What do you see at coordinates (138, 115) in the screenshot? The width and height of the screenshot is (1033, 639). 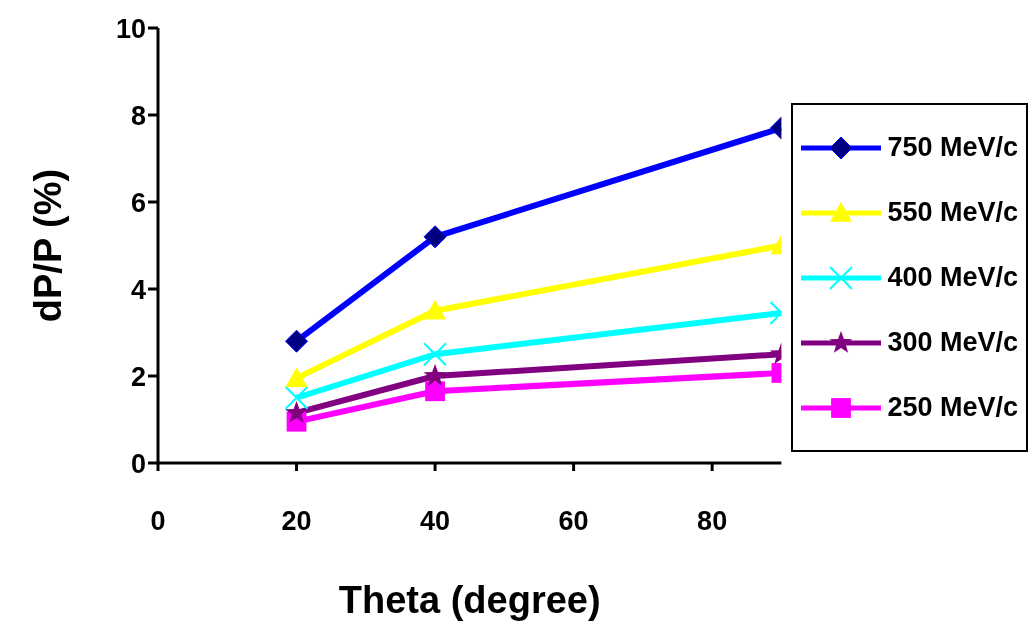 I see `y-tick-label: 8` at bounding box center [138, 115].